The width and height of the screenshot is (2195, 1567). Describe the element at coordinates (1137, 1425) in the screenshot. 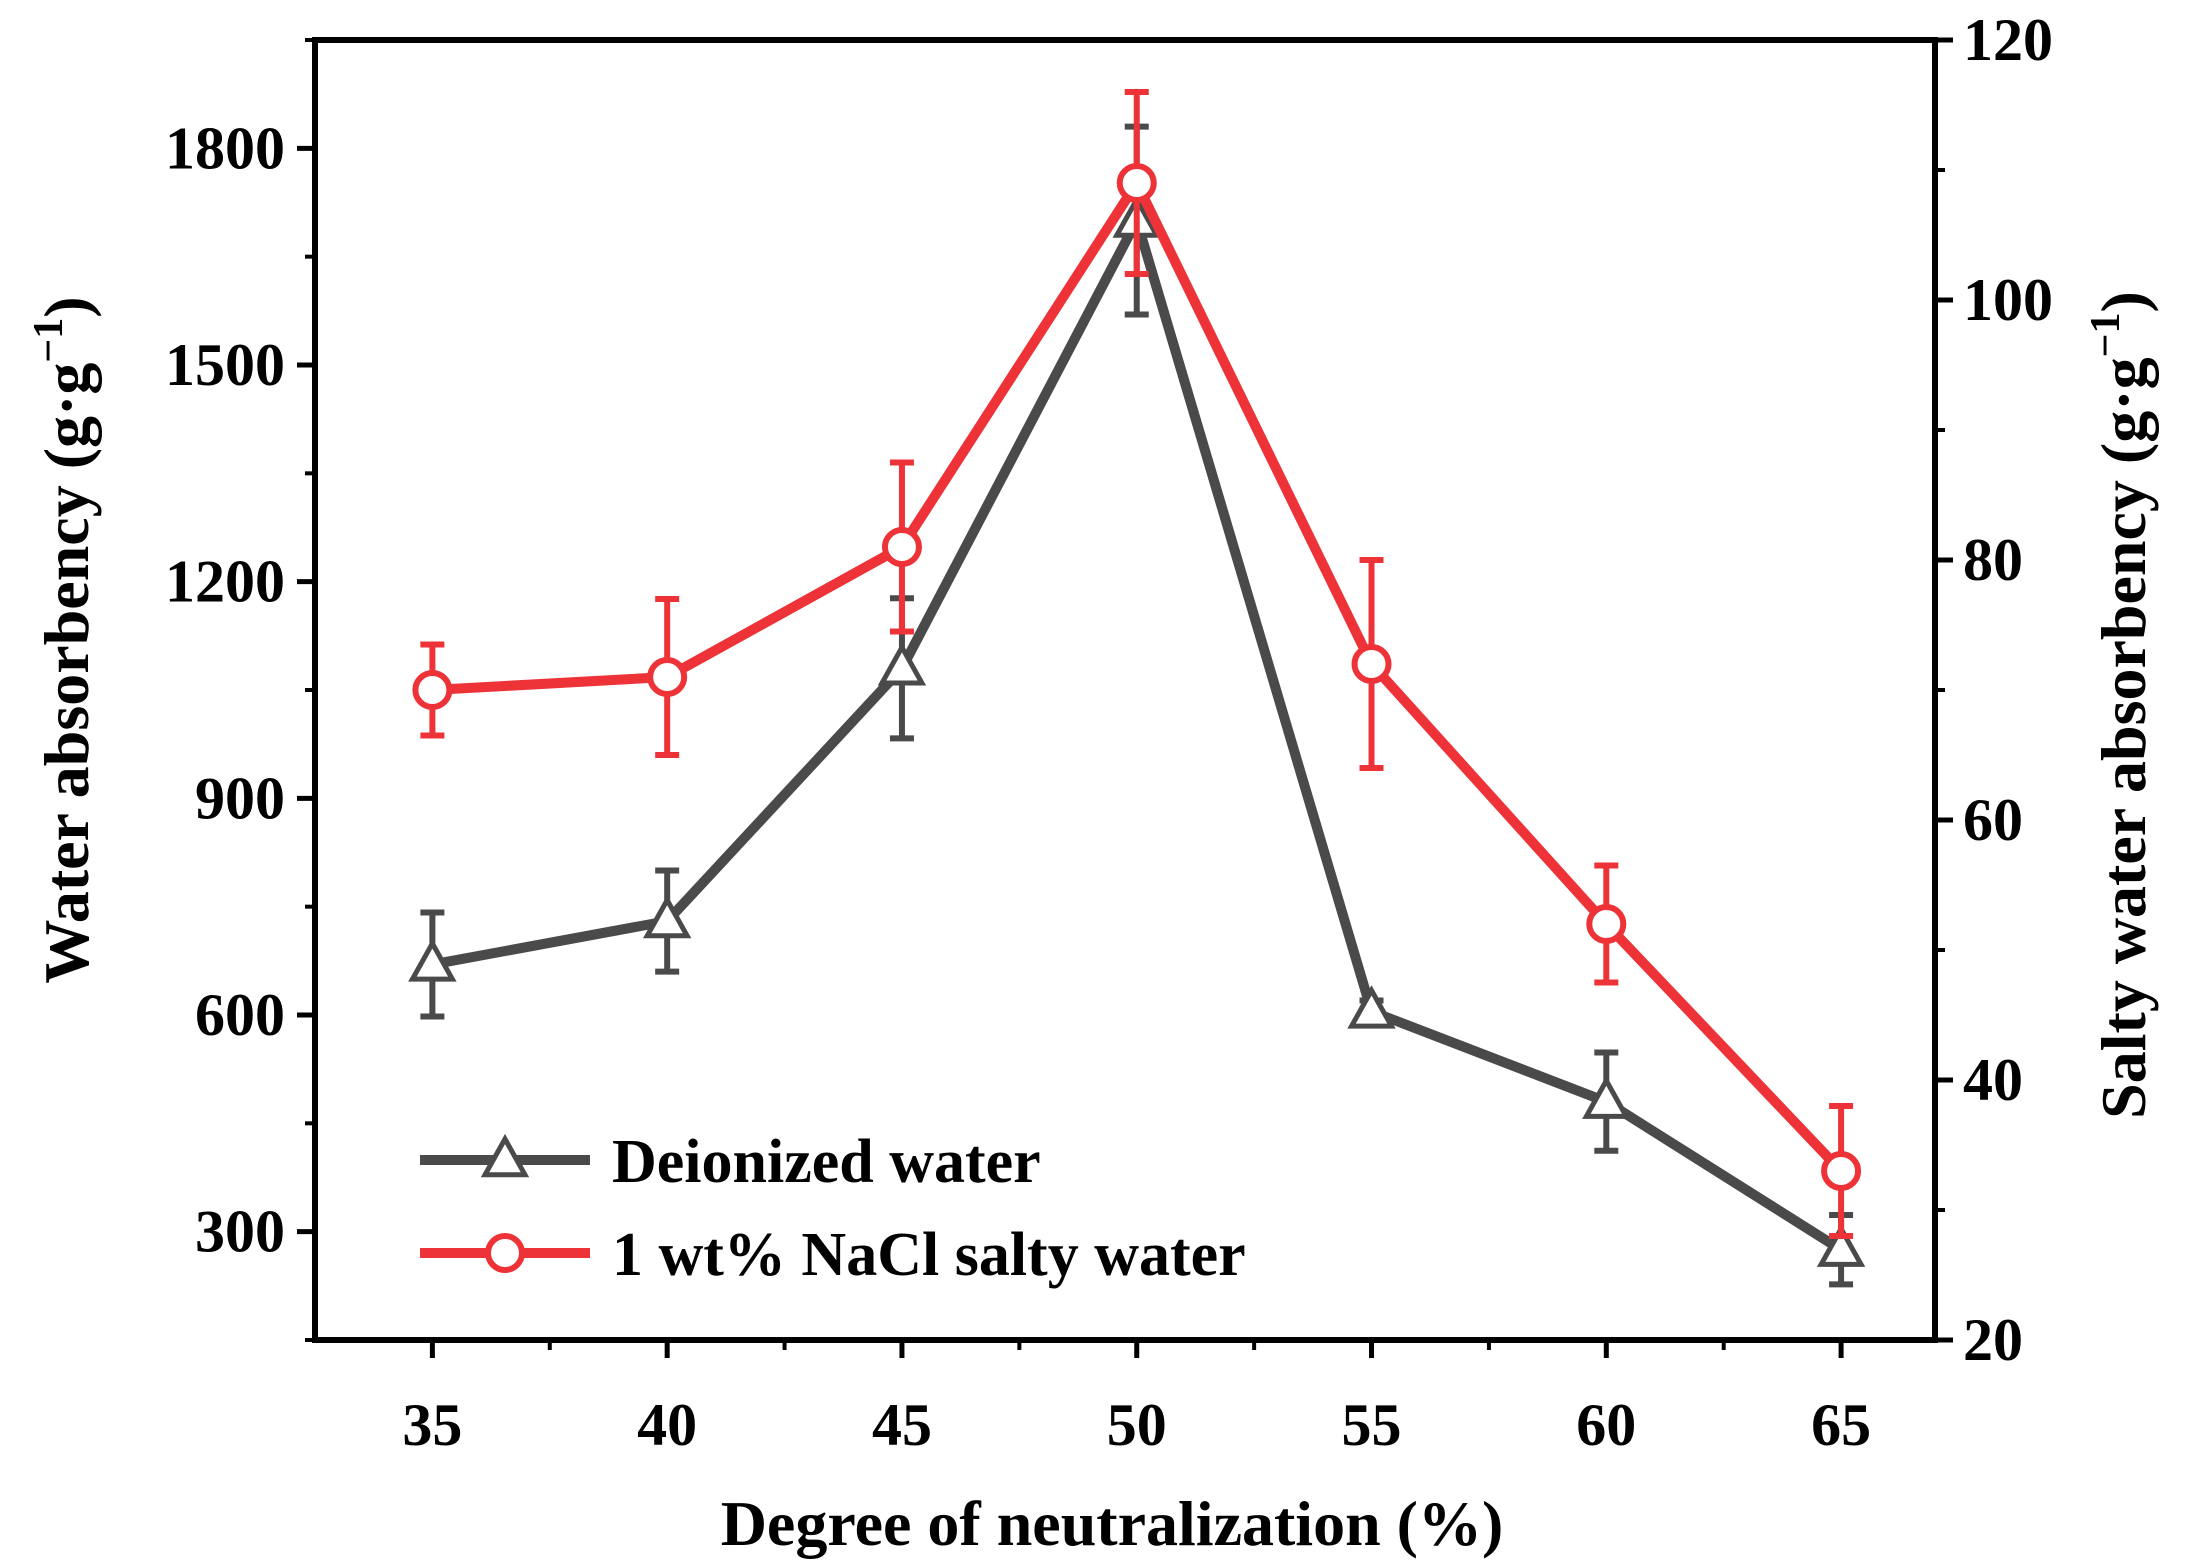

I see `x-tick-label-50: 50` at that location.